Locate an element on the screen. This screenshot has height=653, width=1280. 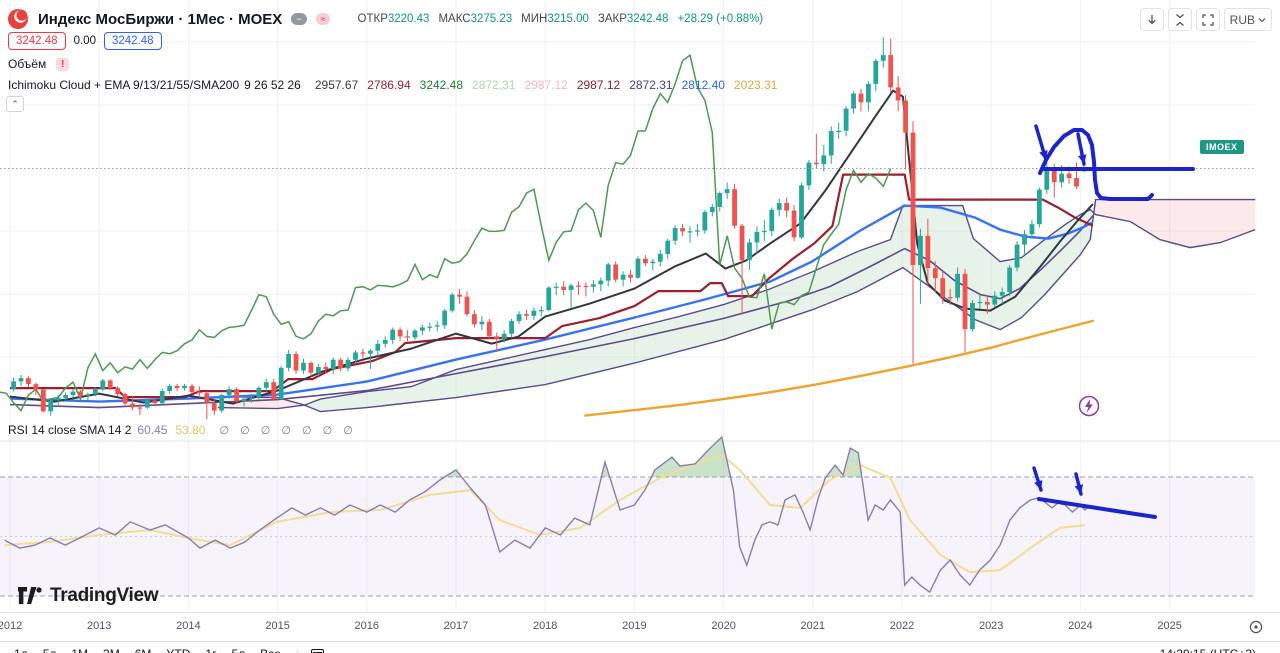
year-label: 2018 is located at coordinates (545, 626).